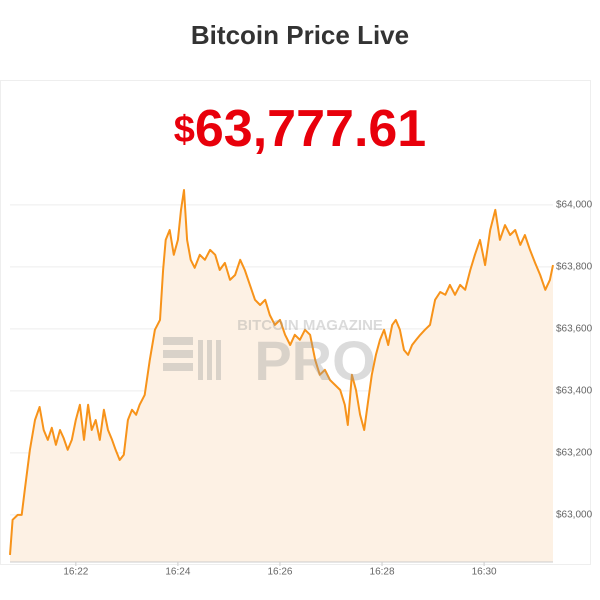 The width and height of the screenshot is (600, 600). Describe the element at coordinates (574, 391) in the screenshot. I see `y-tick-label: $63,400` at that location.